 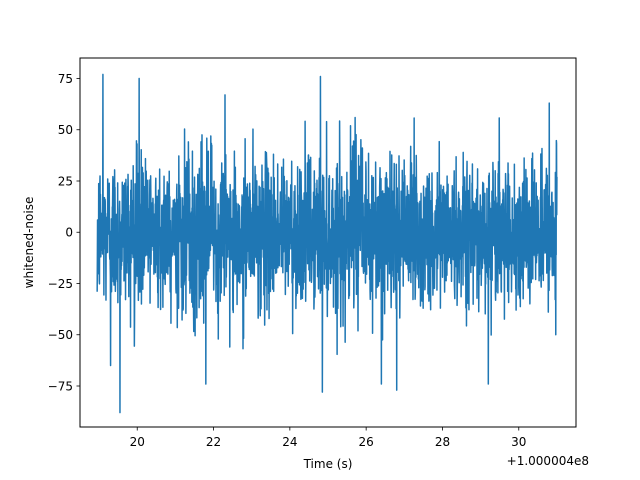 I want to click on x-tick-label: 20, so click(x=137, y=442).